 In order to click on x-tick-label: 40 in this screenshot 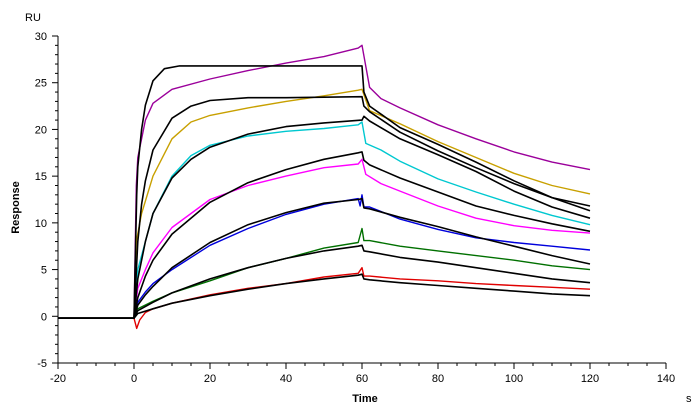, I will do `click(286, 379)`.